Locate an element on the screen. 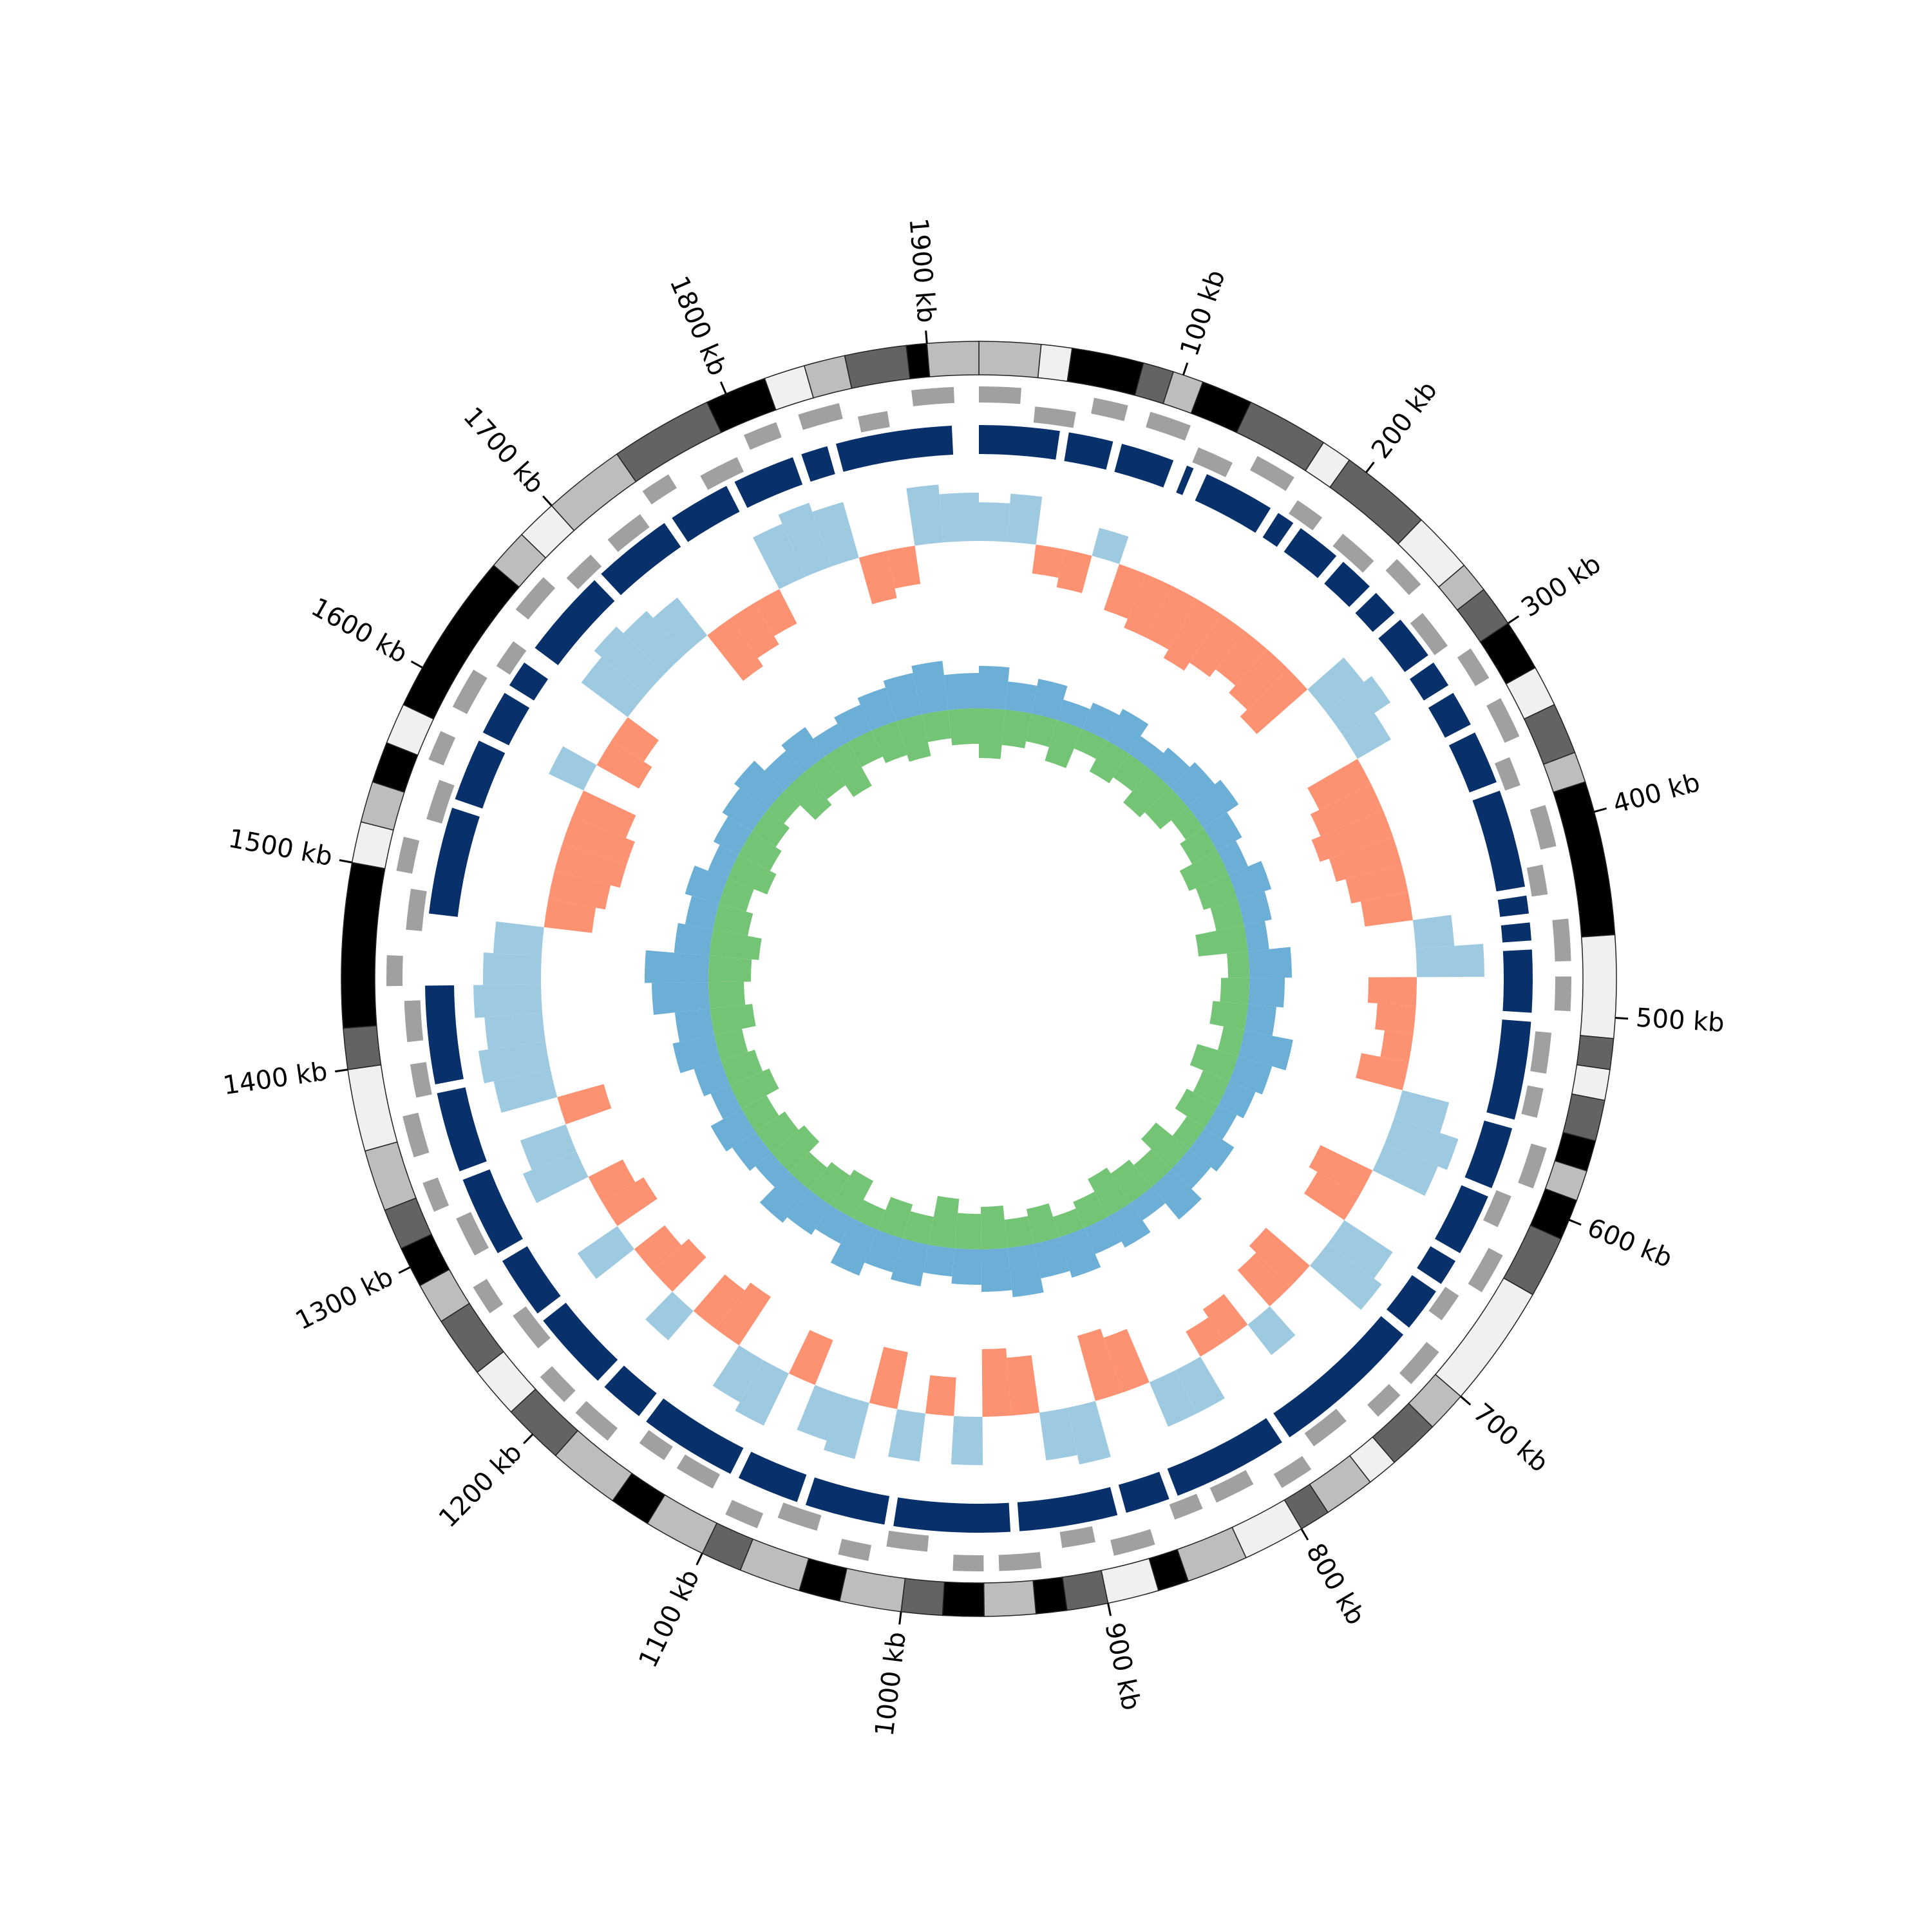  tick-label: 200 kb is located at coordinates (1405, 420).